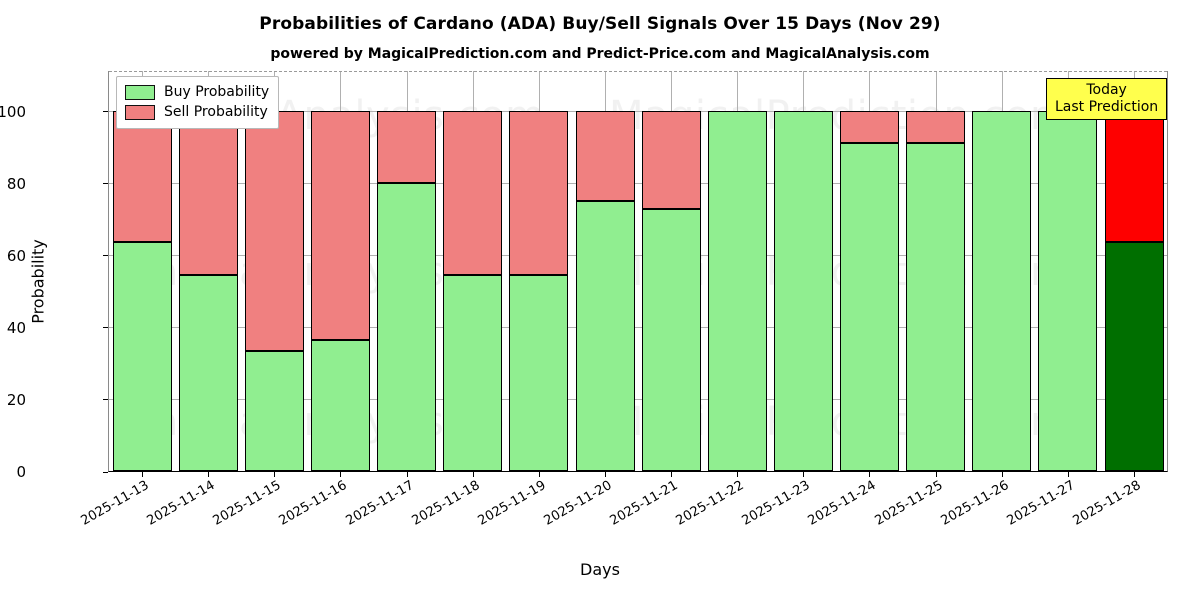 The width and height of the screenshot is (1200, 600). What do you see at coordinates (217, 92) in the screenshot?
I see `legend-label-buy: Buy Probability` at bounding box center [217, 92].